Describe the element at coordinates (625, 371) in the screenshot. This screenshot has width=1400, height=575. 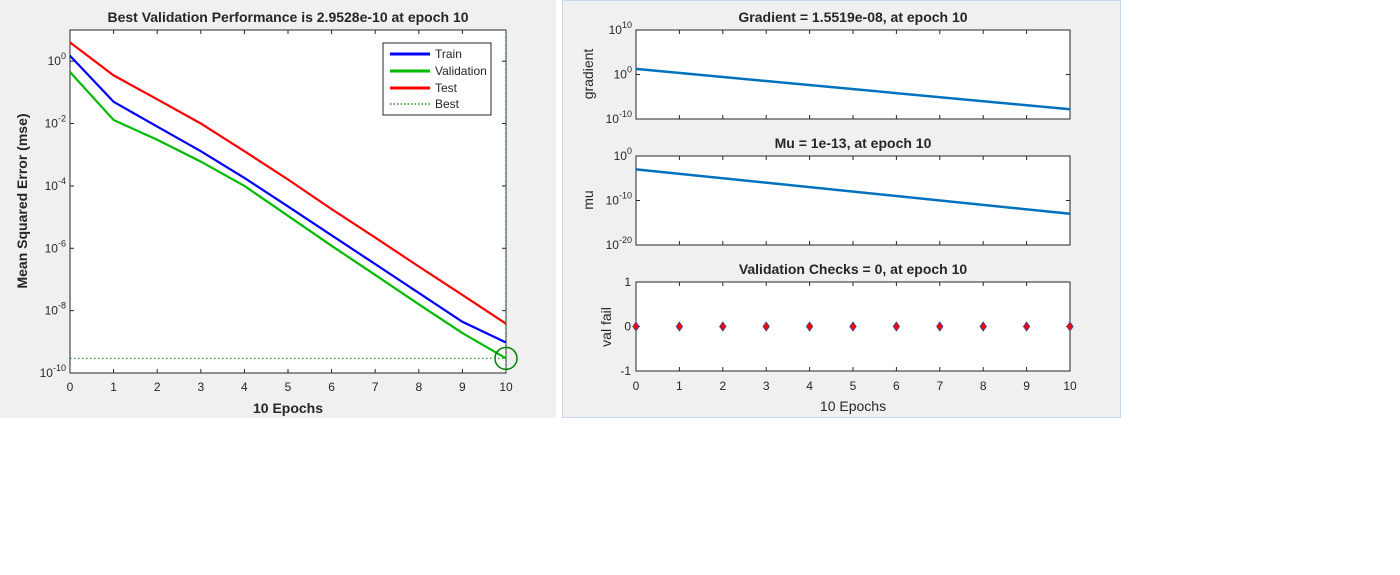
I see `val-checks-y-tick-label: -1` at that location.